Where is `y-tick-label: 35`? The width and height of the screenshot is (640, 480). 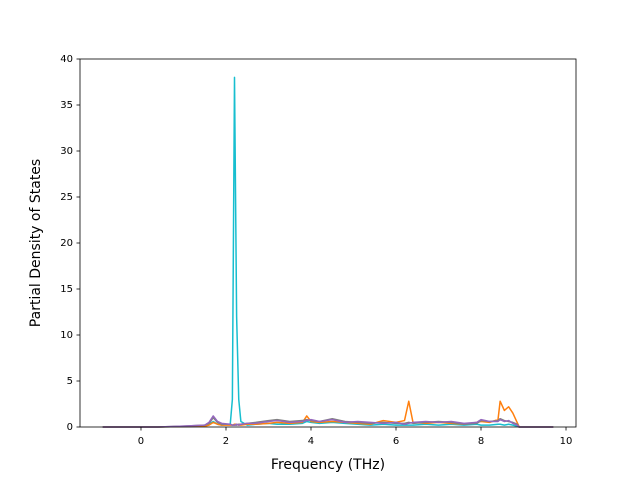 y-tick-label: 35 is located at coordinates (66, 105).